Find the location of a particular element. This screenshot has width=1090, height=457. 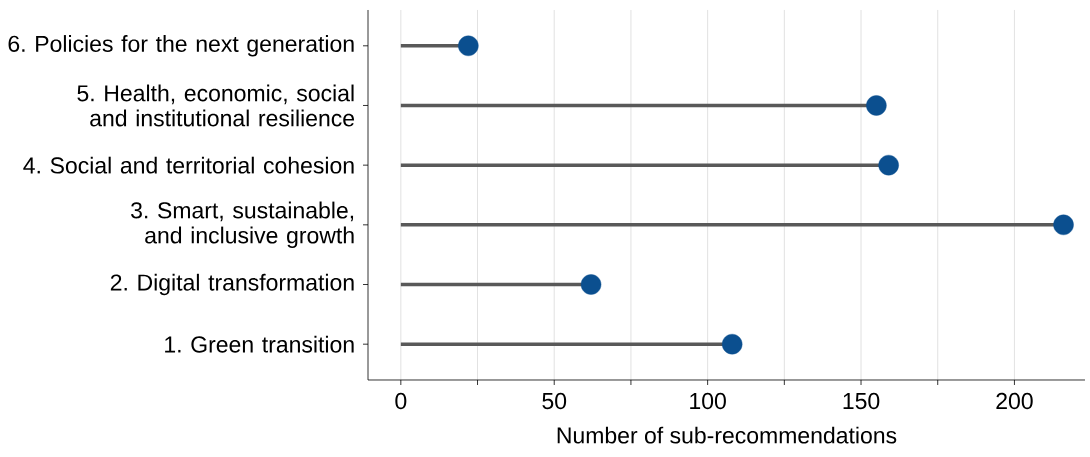

y-tick-label: 3. Smart, sustainable, and inclusive growth is located at coordinates (242, 225).